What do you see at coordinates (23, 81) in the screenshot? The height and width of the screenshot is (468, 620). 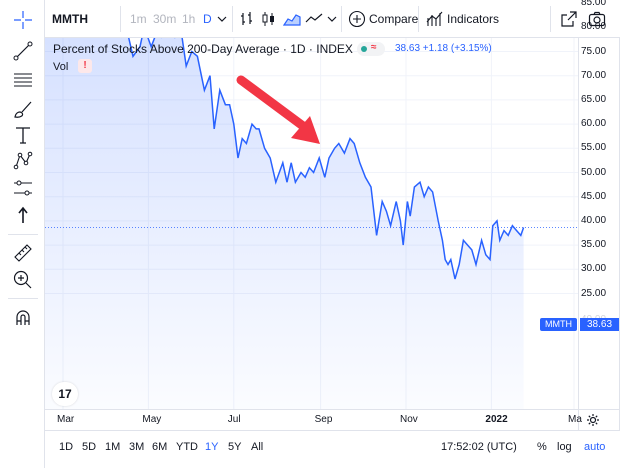 I see `fib-icon` at bounding box center [23, 81].